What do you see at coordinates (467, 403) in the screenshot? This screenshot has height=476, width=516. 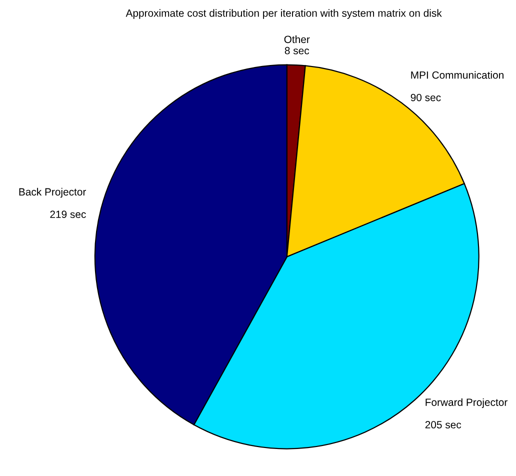 I see `slice-label: Forward Projector` at bounding box center [467, 403].